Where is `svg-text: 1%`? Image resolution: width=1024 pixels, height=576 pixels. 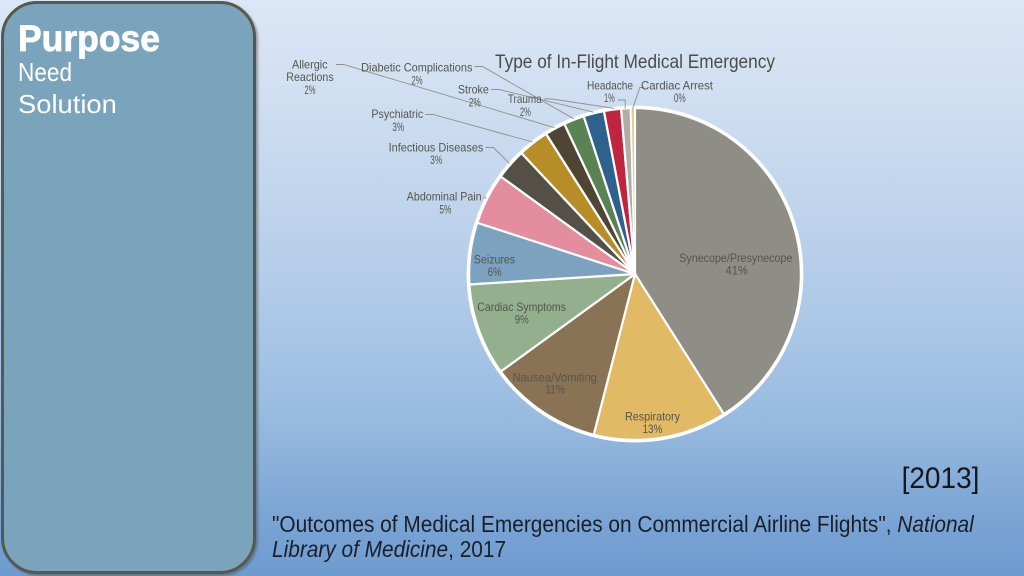
svg-text: 1% is located at coordinates (609, 98).